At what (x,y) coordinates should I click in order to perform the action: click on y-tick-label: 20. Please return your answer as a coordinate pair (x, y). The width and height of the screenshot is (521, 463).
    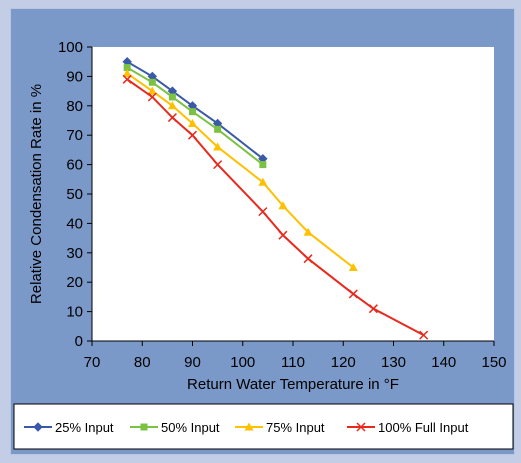
    Looking at the image, I should click on (74, 282).